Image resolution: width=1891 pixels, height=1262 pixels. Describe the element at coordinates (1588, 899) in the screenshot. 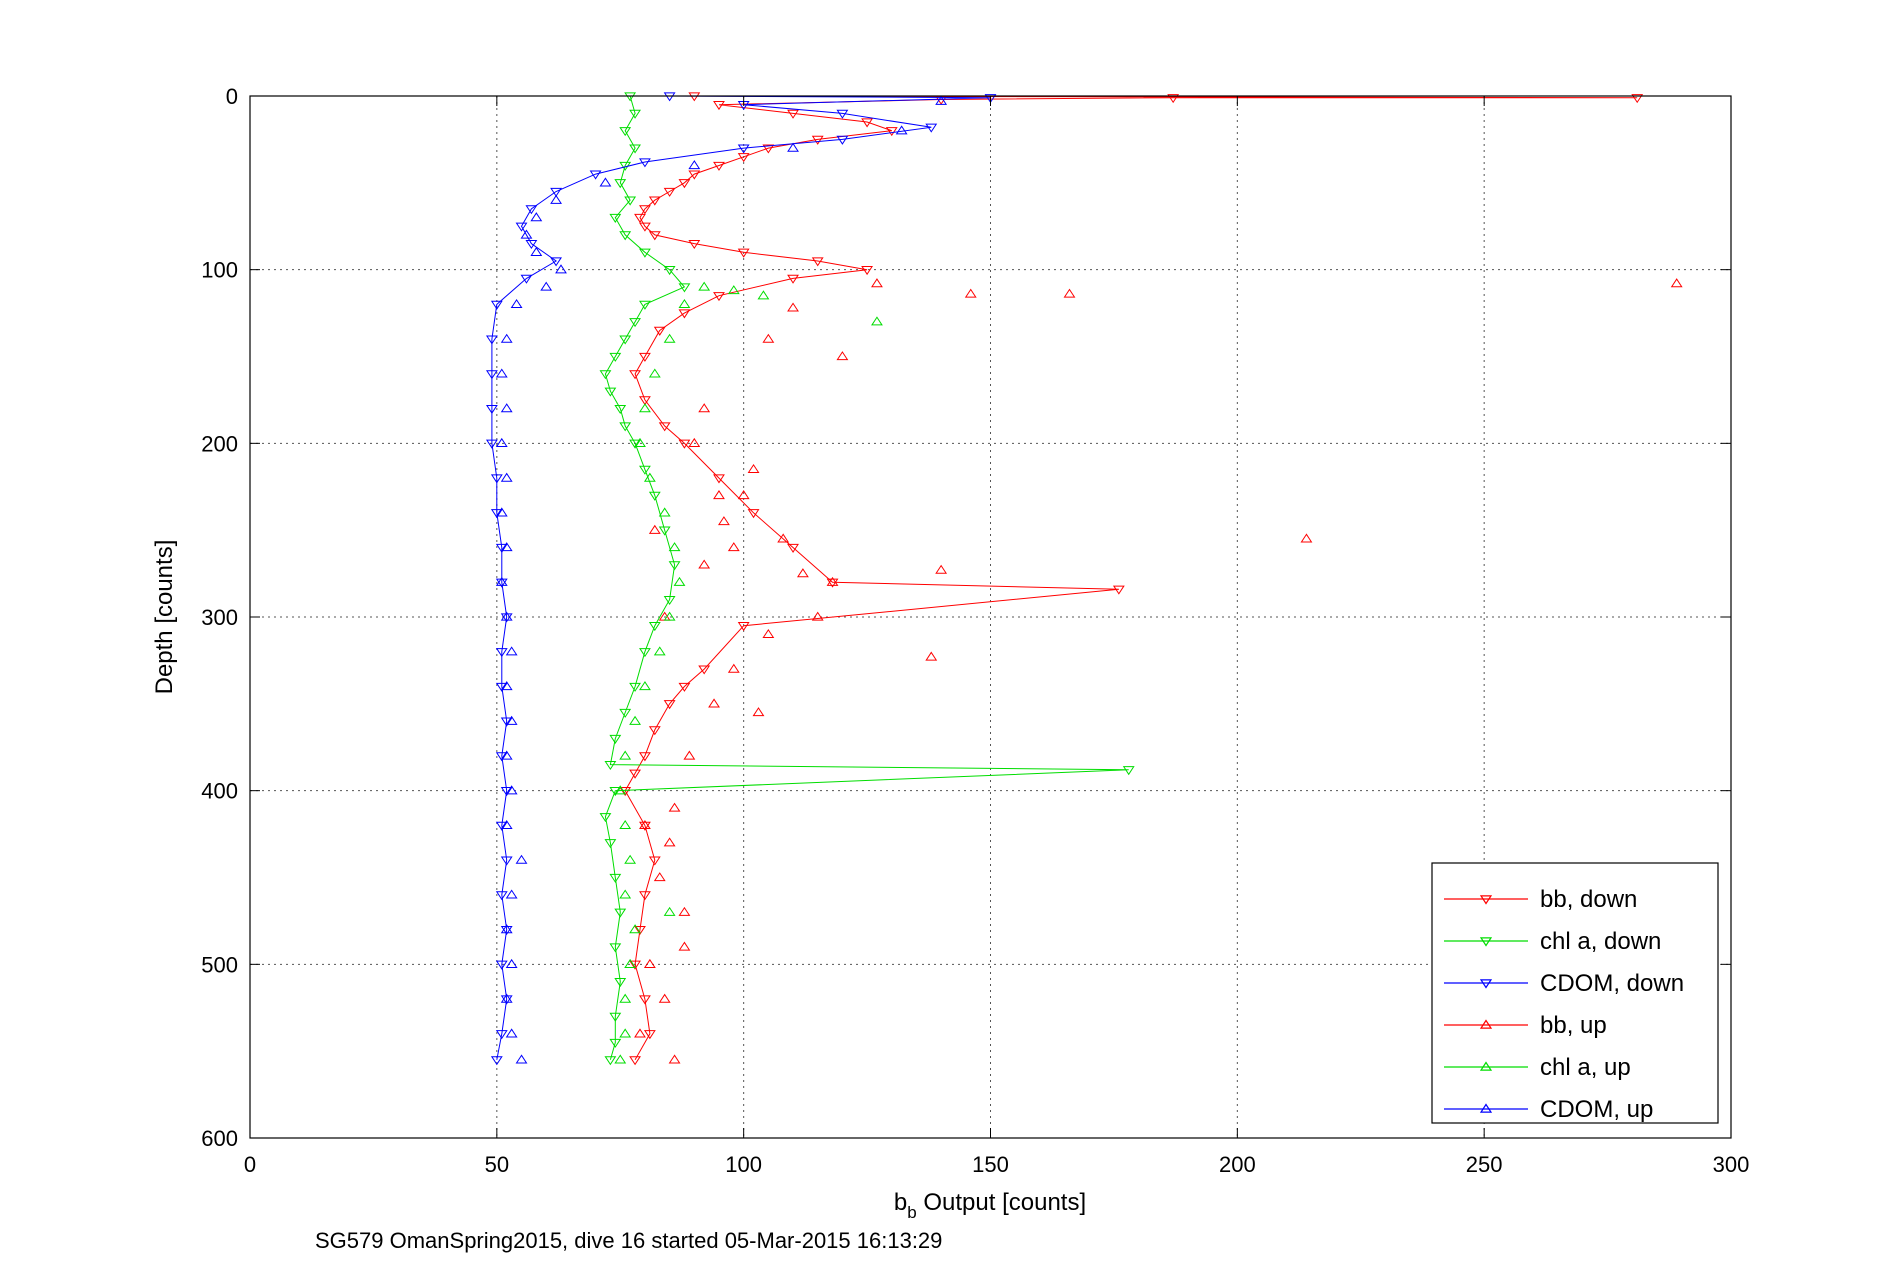

I see `legend-entry-label: bb, down` at that location.